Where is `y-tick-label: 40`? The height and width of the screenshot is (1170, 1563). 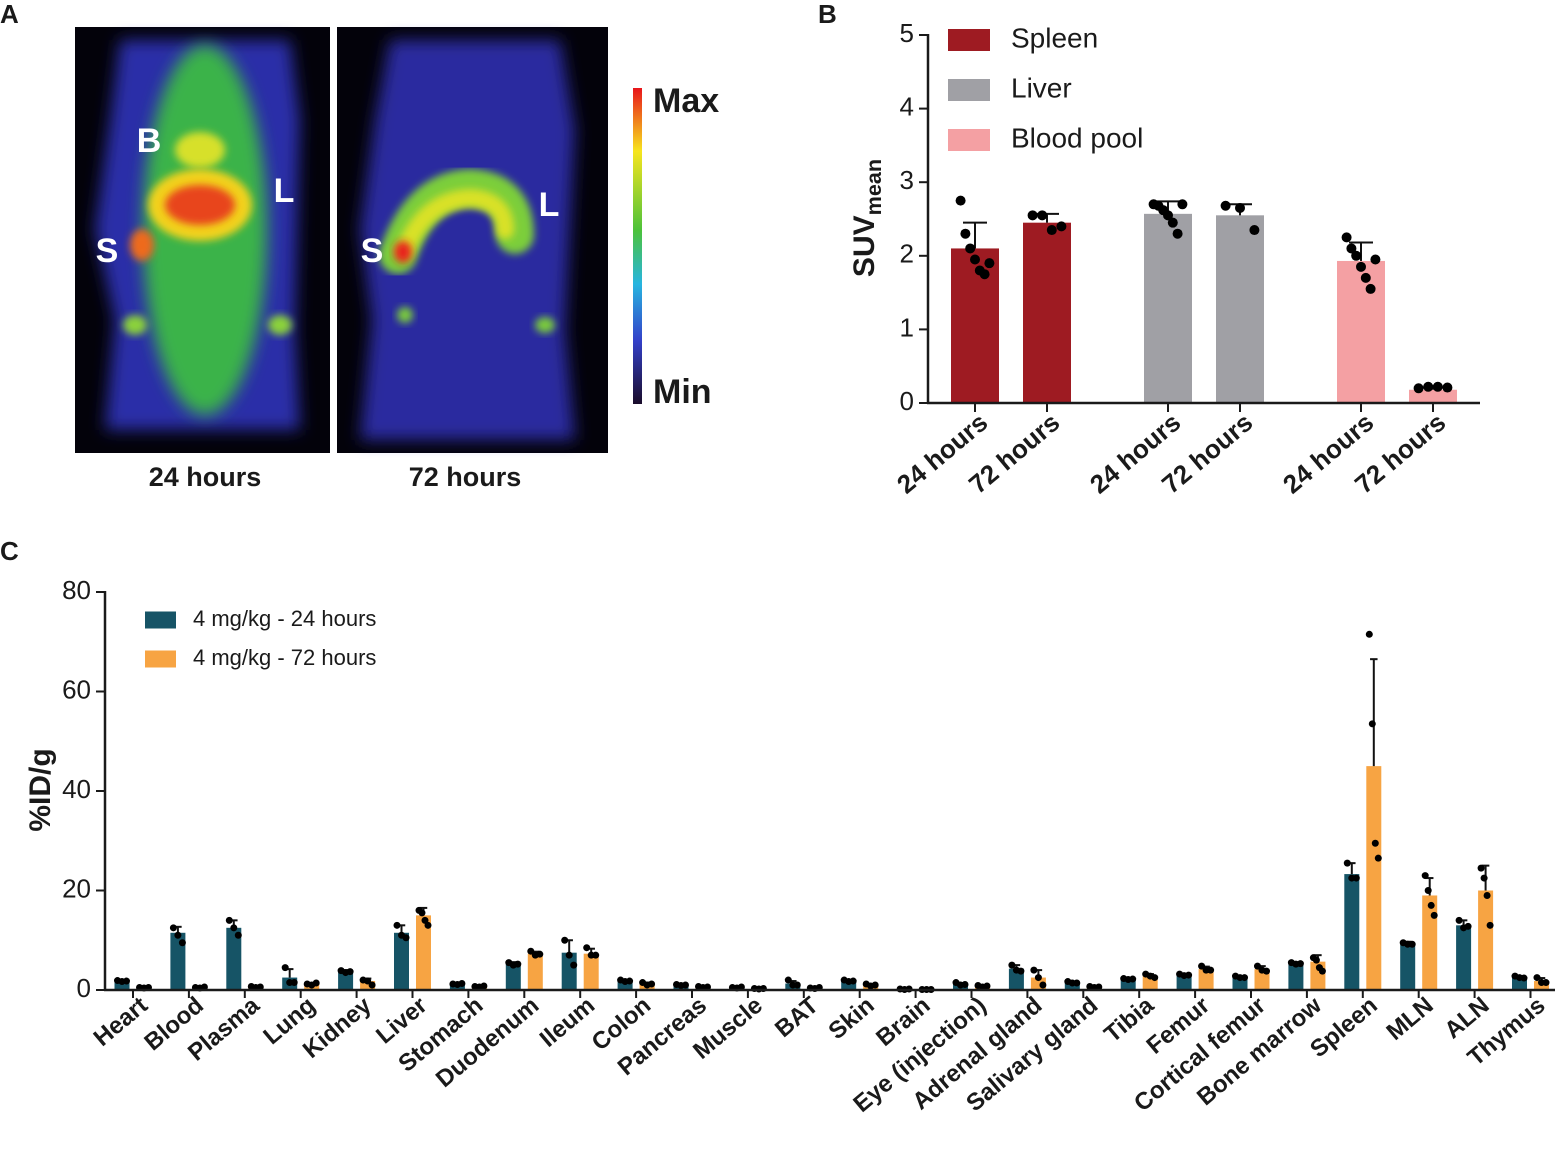
y-tick-label: 40 is located at coordinates (76, 789).